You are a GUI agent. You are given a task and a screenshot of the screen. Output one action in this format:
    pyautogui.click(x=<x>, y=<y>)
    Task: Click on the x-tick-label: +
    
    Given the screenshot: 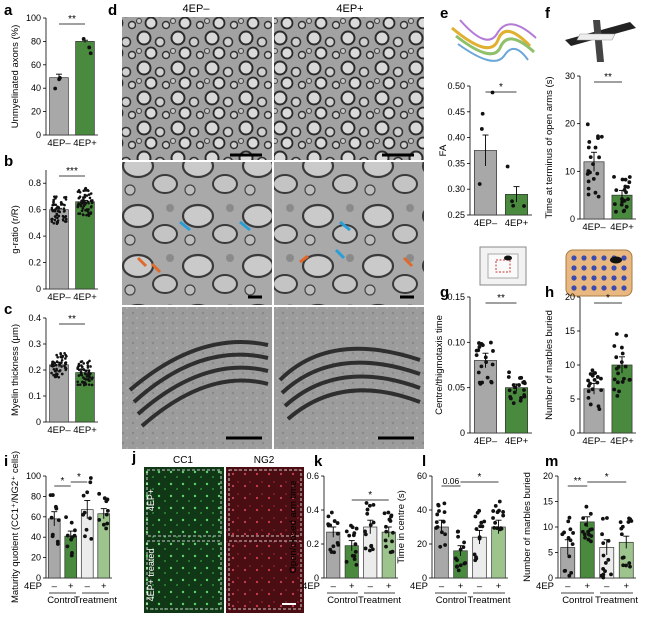 What is the action you would take?
    pyautogui.click(x=587, y=586)
    